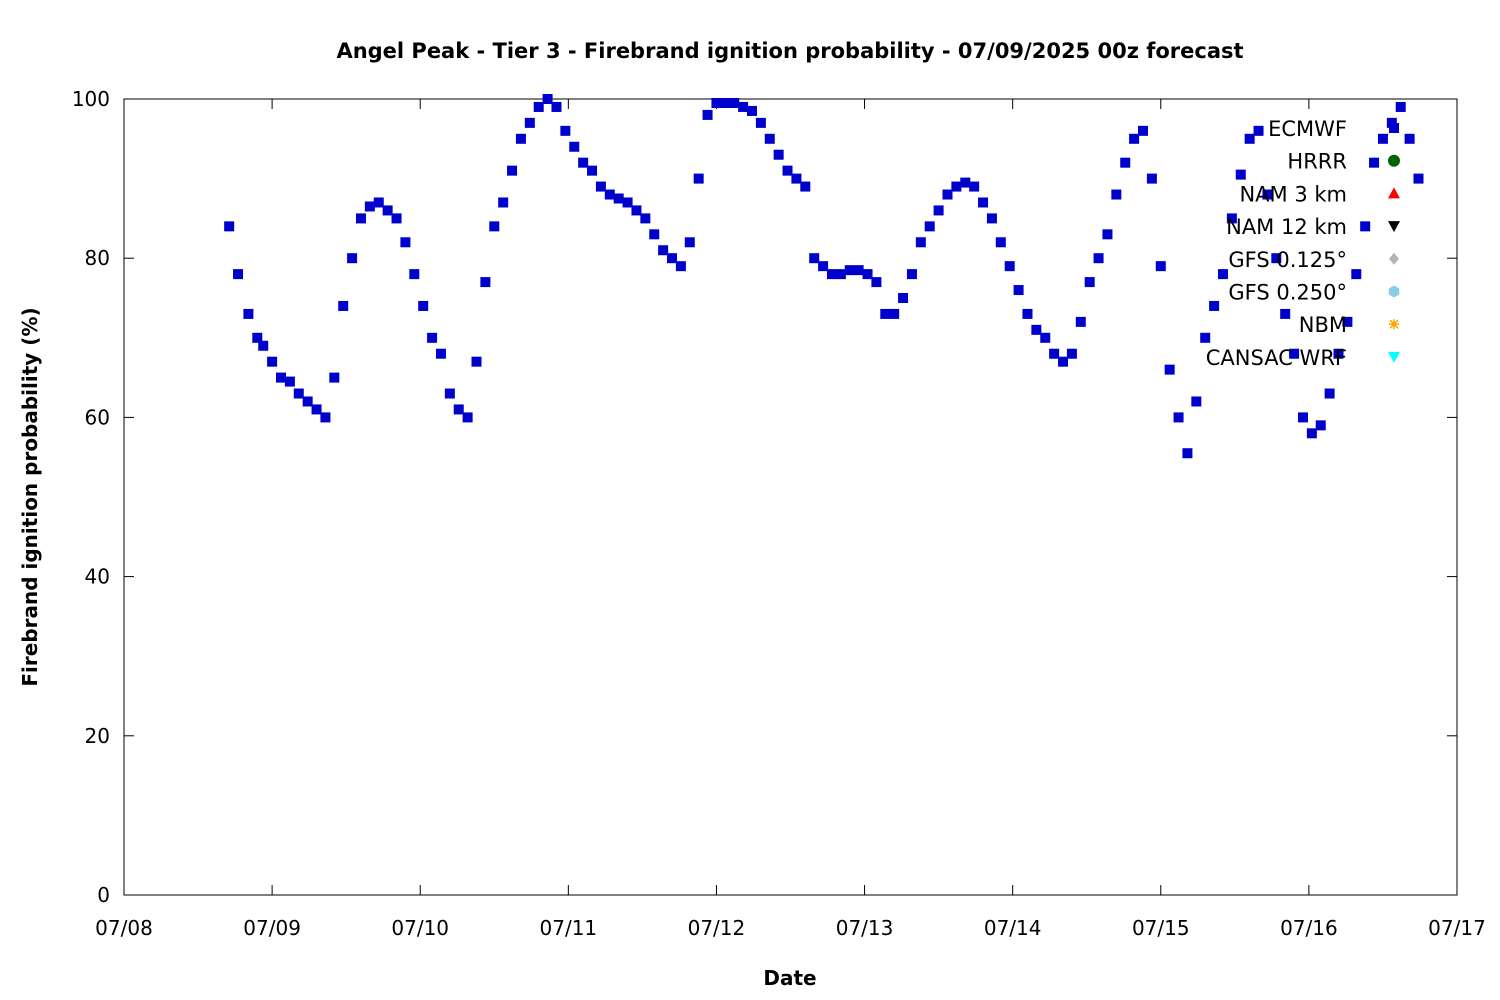 Image resolution: width=1500 pixels, height=1000 pixels. I want to click on y-tick-label: 100, so click(91, 99).